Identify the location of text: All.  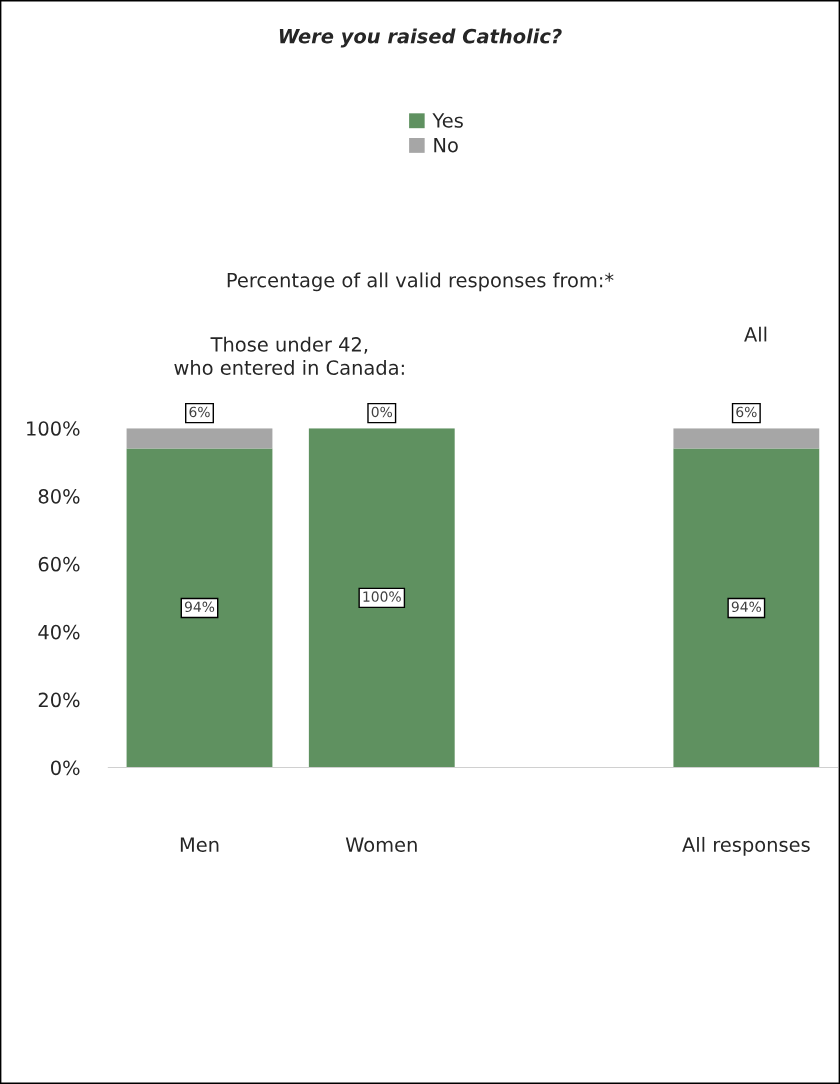
(755, 334).